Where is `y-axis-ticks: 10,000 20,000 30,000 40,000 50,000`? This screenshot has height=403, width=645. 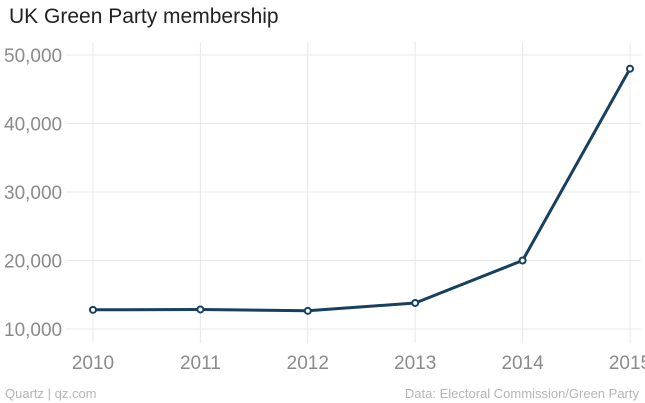 y-axis-ticks: 10,000 20,000 30,000 40,000 50,000 is located at coordinates (33, 193).